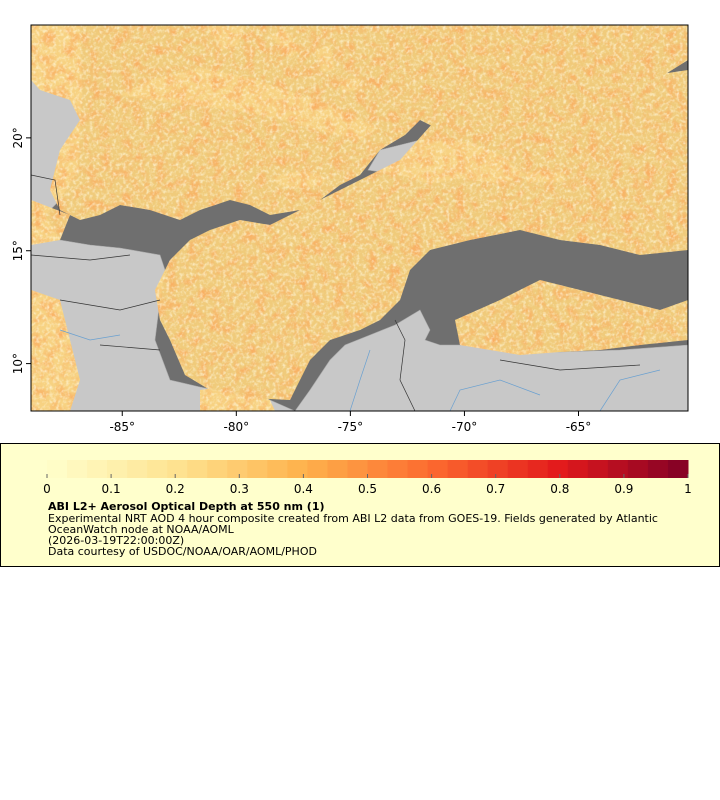 Image resolution: width=720 pixels, height=800 pixels. I want to click on colorbar-tick-label: 0.4, so click(303, 489).